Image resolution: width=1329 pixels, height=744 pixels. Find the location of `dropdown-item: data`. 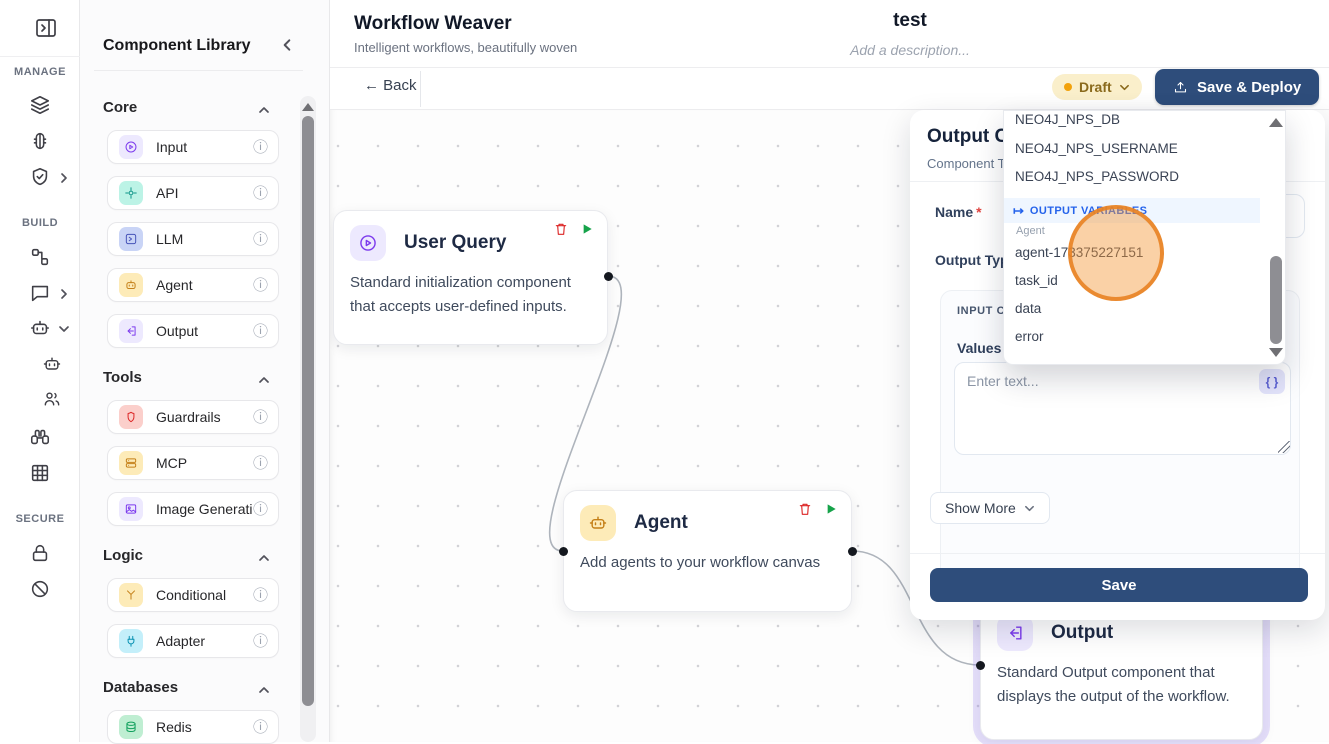

dropdown-item: data is located at coordinates (1028, 308).